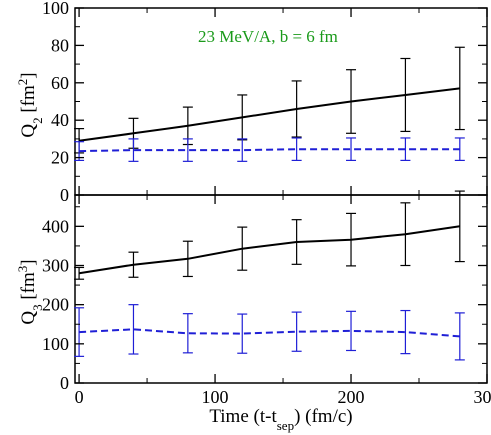  What do you see at coordinates (55, 344) in the screenshot?
I see `bottom-y-tick-label: 100` at bounding box center [55, 344].